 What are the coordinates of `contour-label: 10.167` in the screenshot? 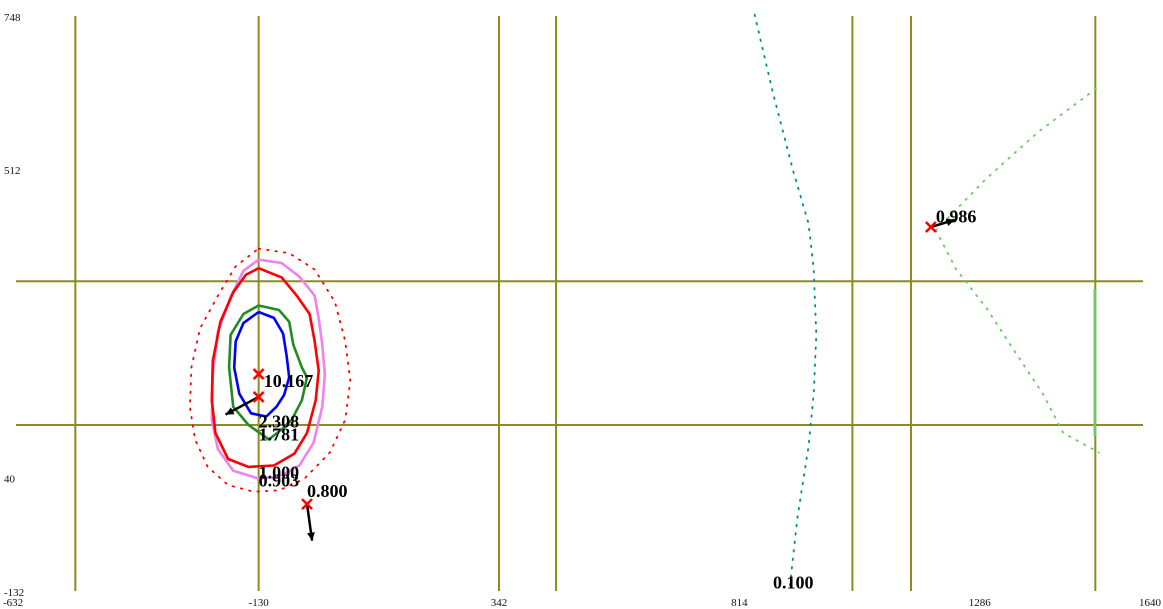 It's located at (289, 381).